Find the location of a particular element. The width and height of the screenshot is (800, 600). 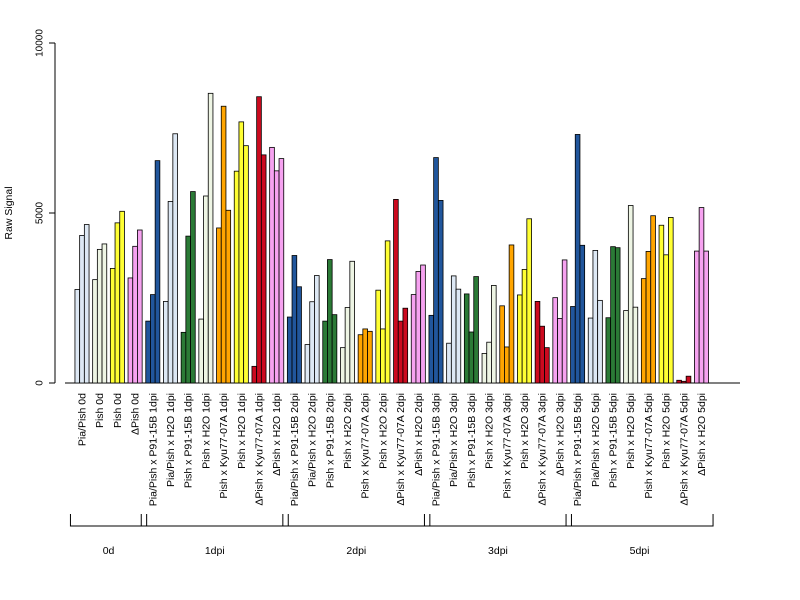

y-tick-label: 5000 is located at coordinates (40, 212).